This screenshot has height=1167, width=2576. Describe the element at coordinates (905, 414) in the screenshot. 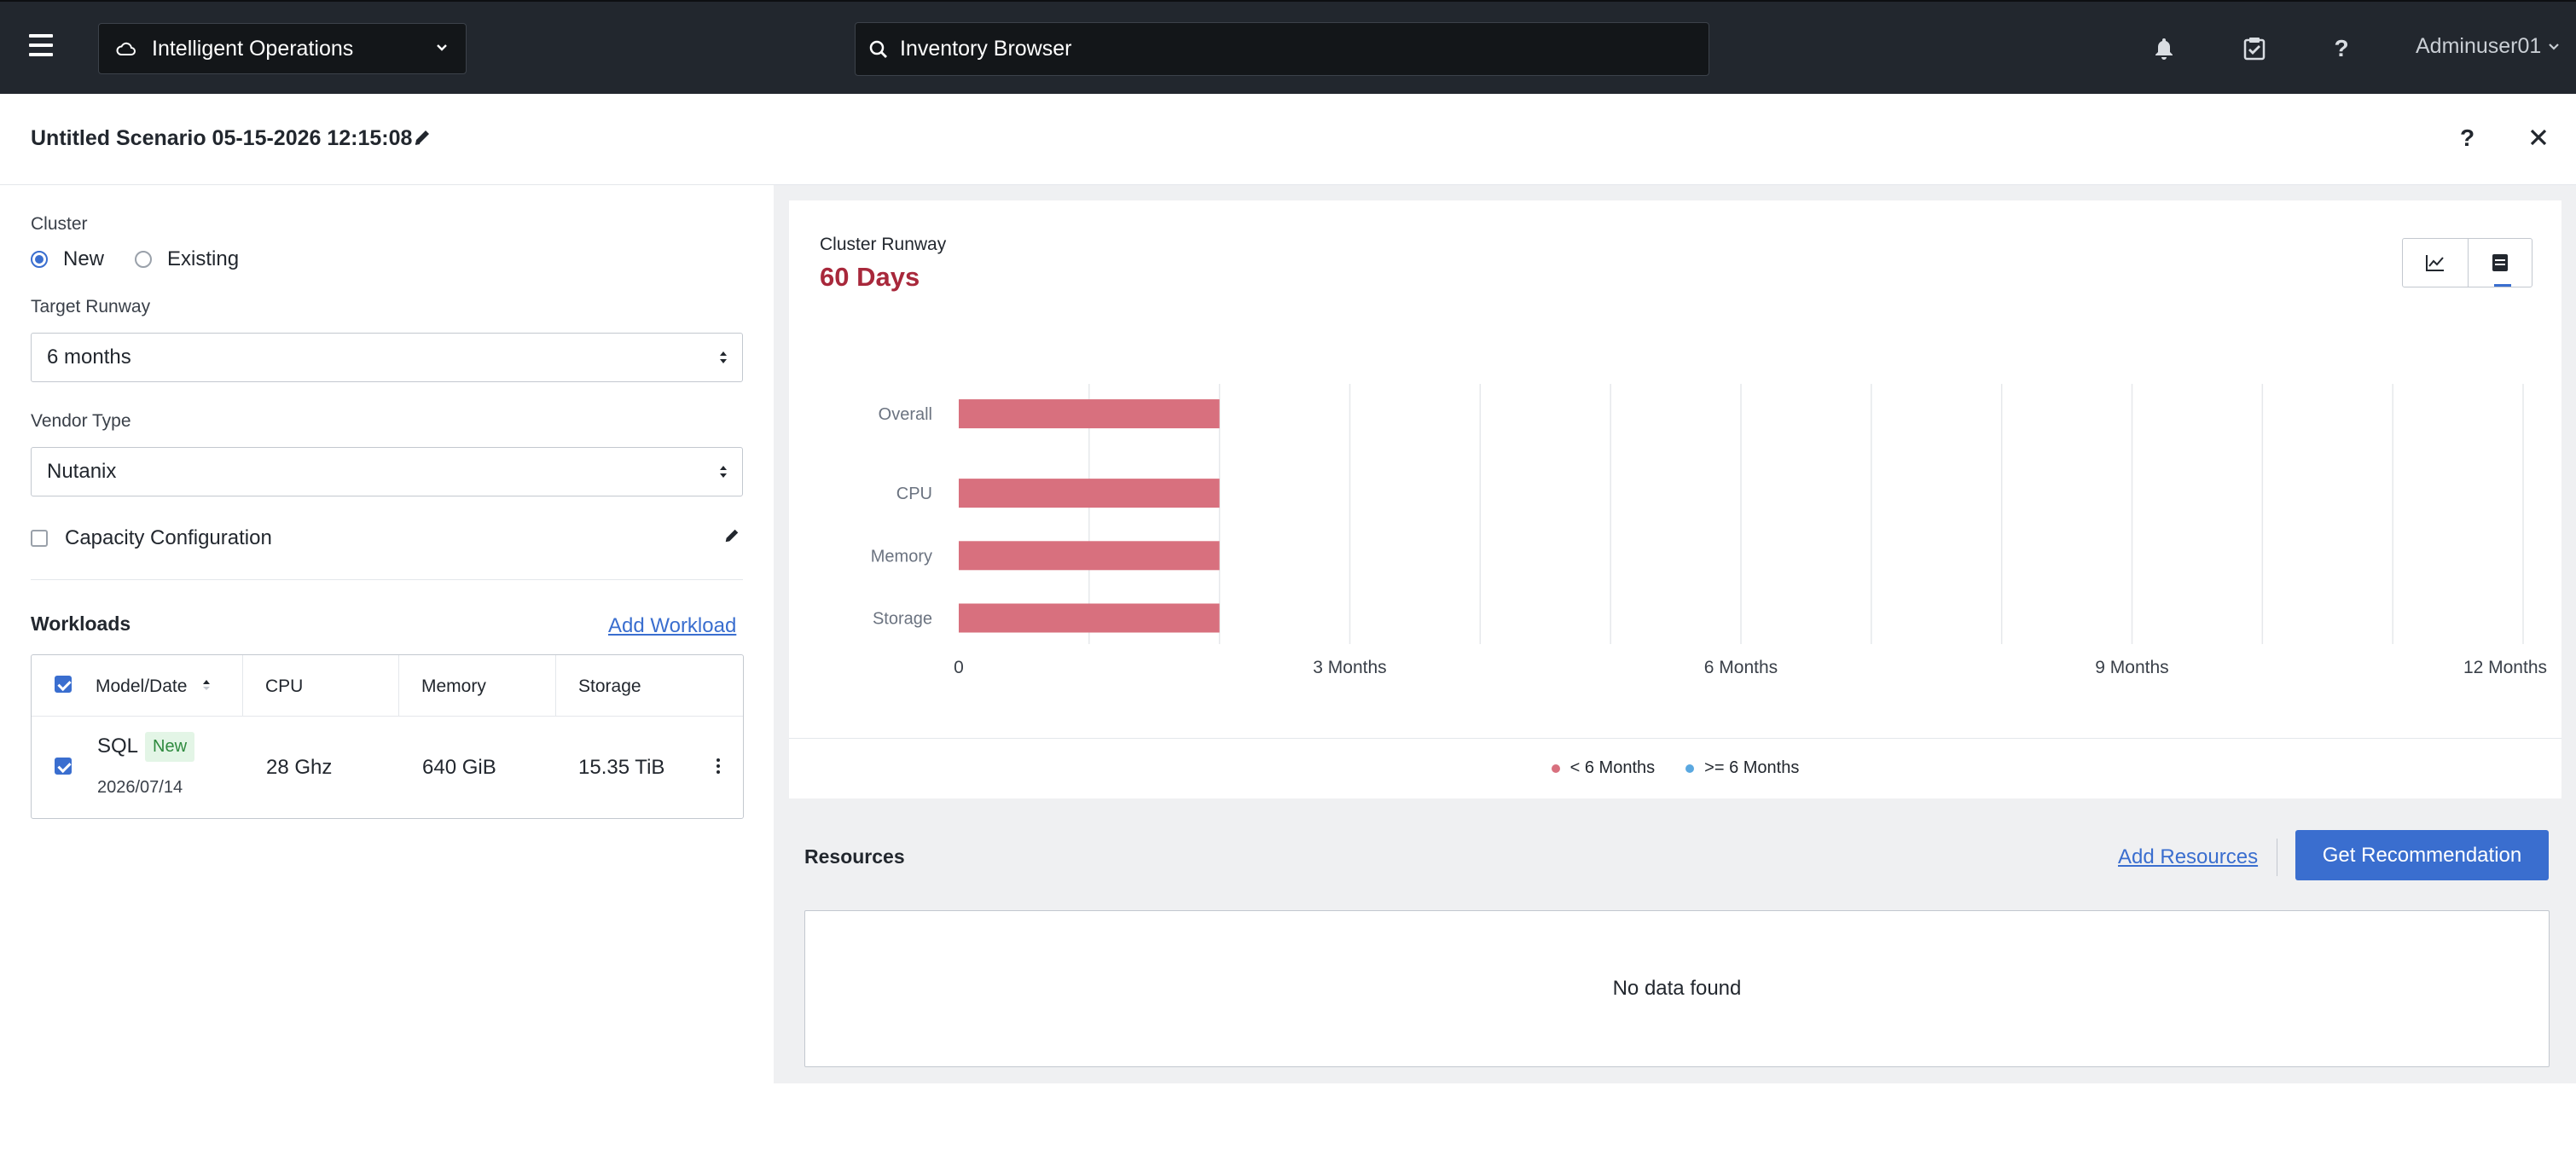

I see `y-tick-label: Overall` at that location.